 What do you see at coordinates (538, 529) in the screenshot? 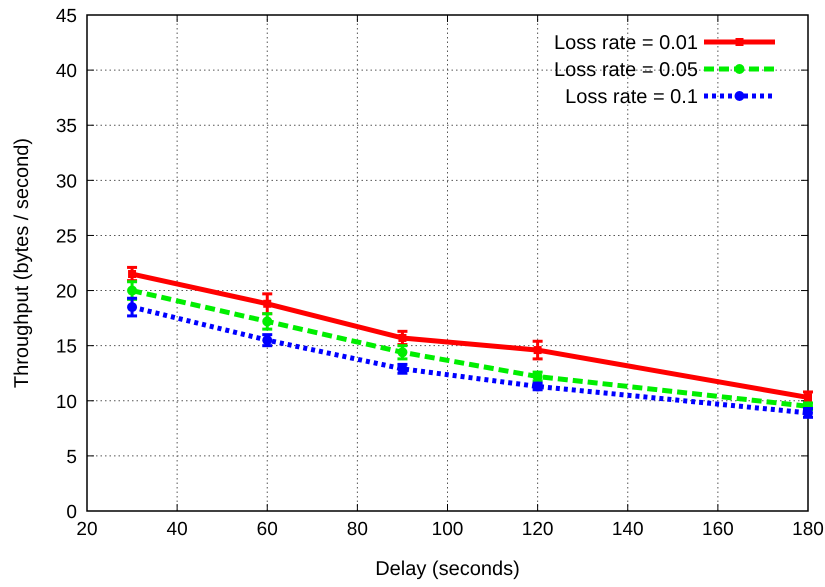
I see `x-tick-label: 120` at bounding box center [538, 529].